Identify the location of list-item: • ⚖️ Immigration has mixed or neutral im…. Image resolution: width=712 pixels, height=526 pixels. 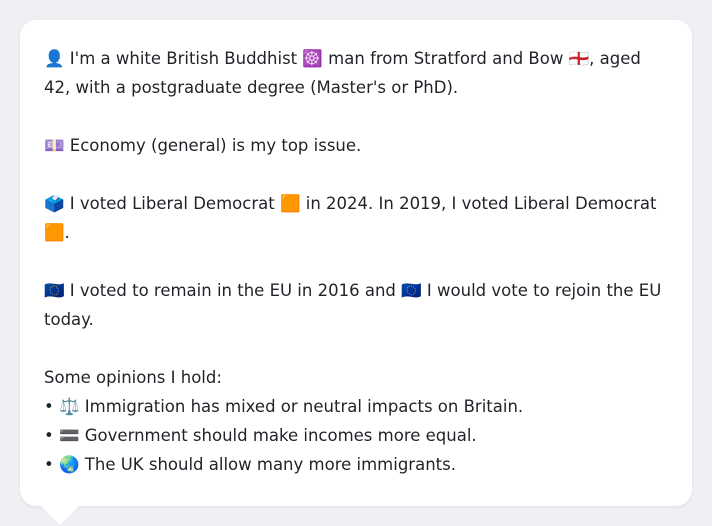
(356, 406).